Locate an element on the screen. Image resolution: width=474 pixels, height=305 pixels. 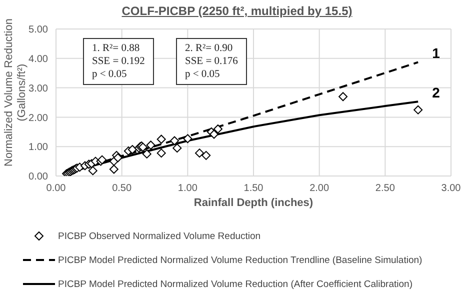
x-tick-label: 0.50 is located at coordinates (122, 188).